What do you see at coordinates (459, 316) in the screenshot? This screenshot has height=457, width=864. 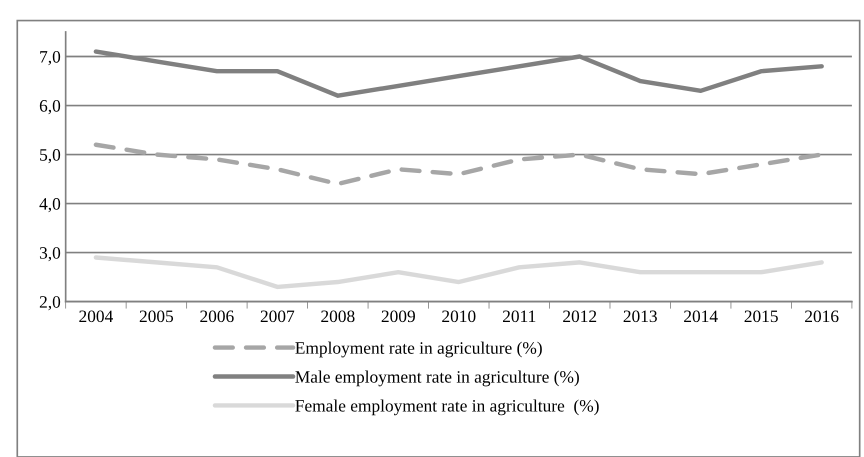 I see `x-tick-label: 2010` at bounding box center [459, 316].